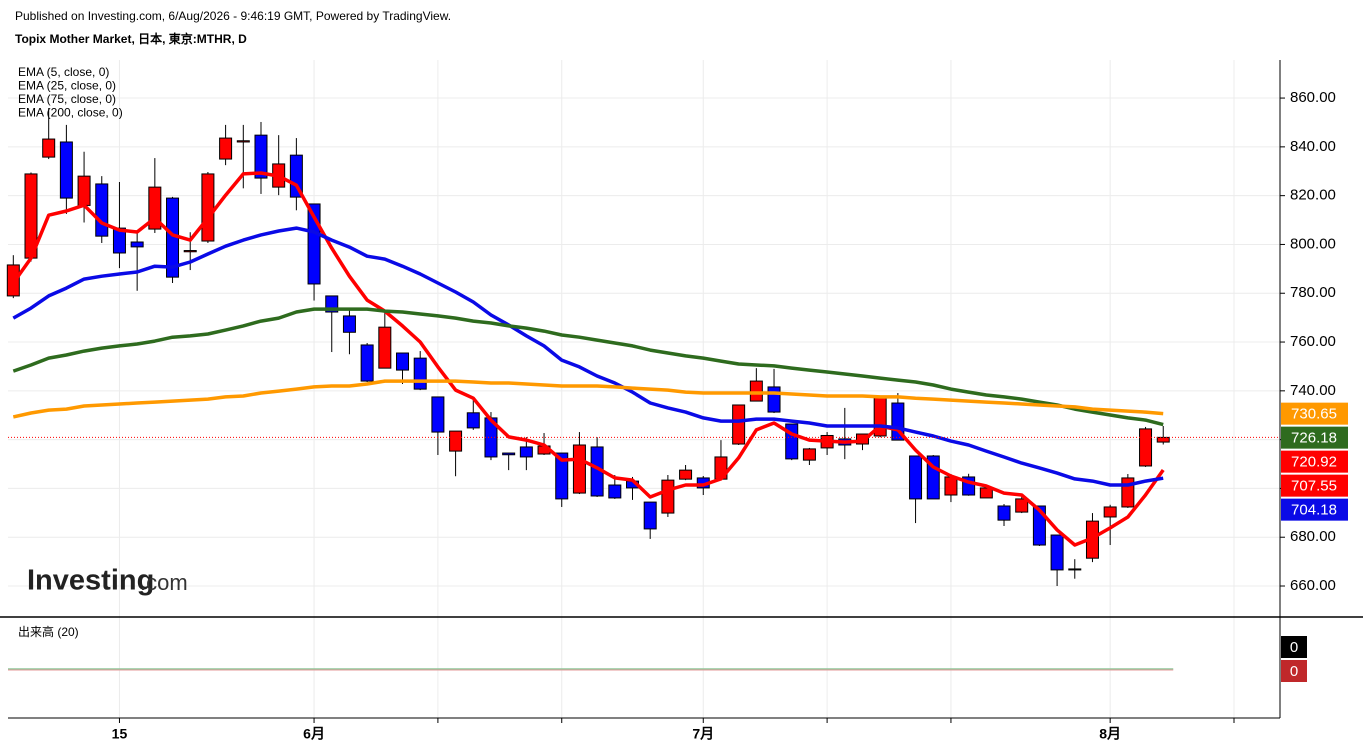 Image resolution: width=1363 pixels, height=751 pixels. What do you see at coordinates (1313, 341) in the screenshot?
I see `y-tick-label: 760.00` at bounding box center [1313, 341].